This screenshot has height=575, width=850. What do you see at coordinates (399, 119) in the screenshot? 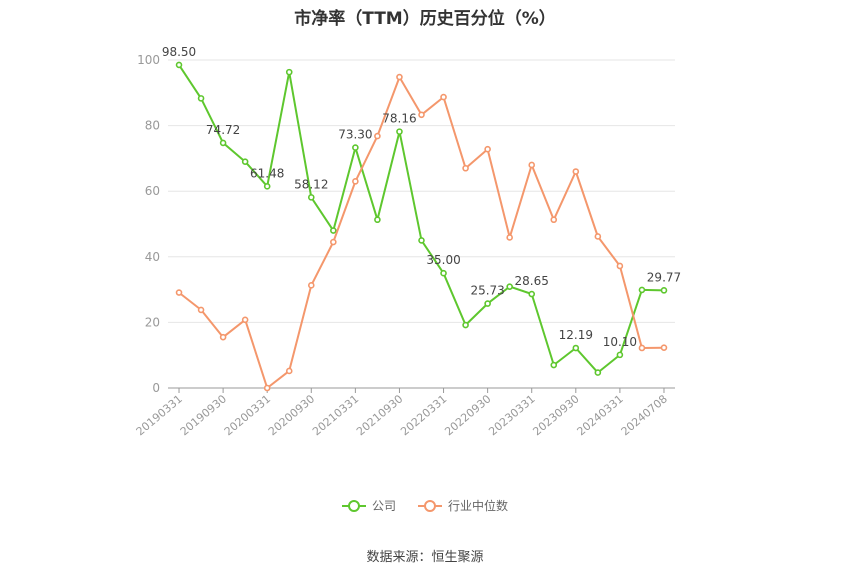
I see `data-label: 78.16` at bounding box center [399, 119].